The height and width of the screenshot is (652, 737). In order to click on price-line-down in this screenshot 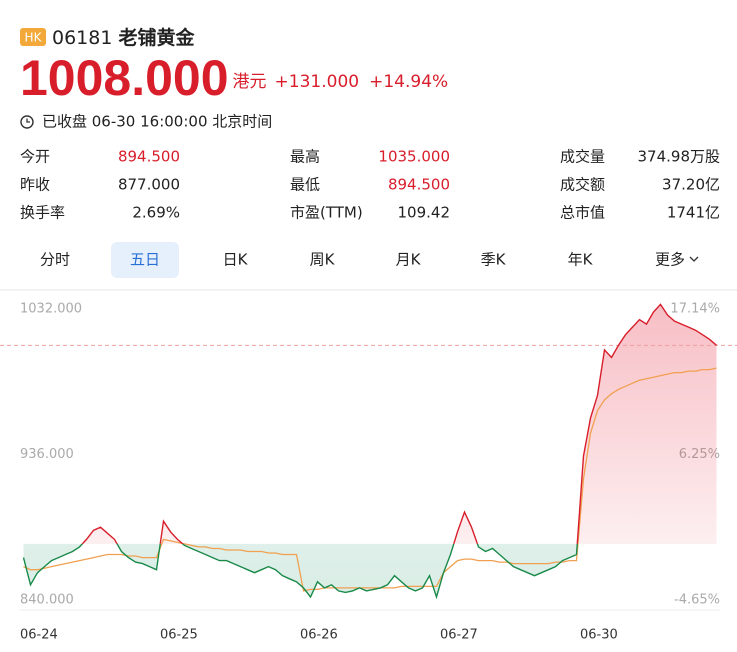, I will do `click(300, 571)`.